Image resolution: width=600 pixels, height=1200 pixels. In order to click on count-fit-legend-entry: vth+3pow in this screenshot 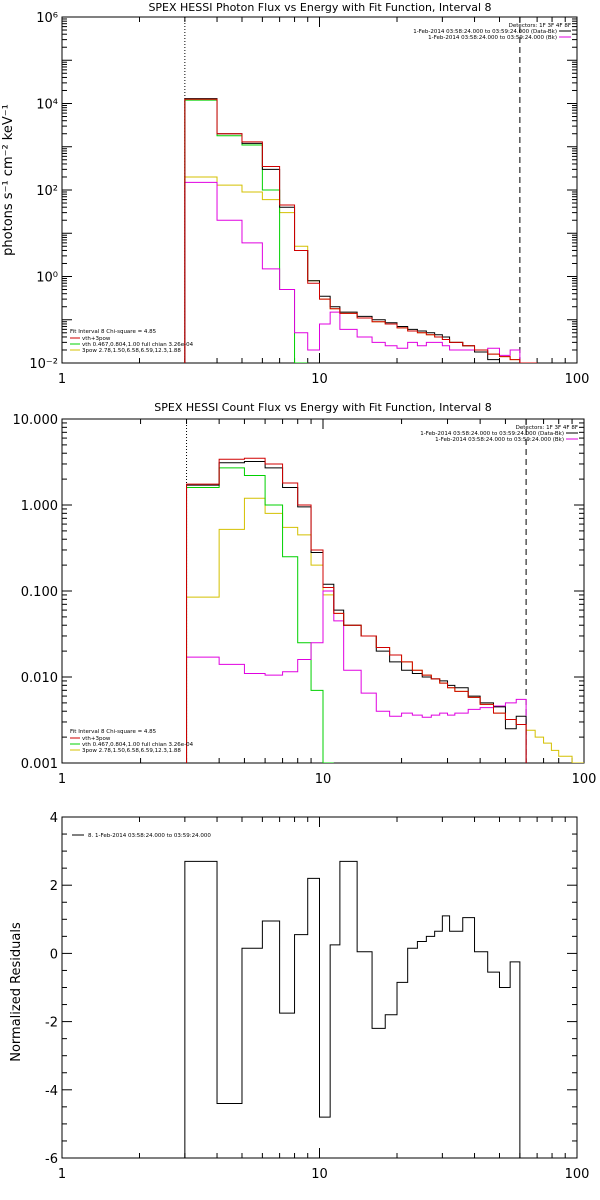, I will do `click(96, 739)`.